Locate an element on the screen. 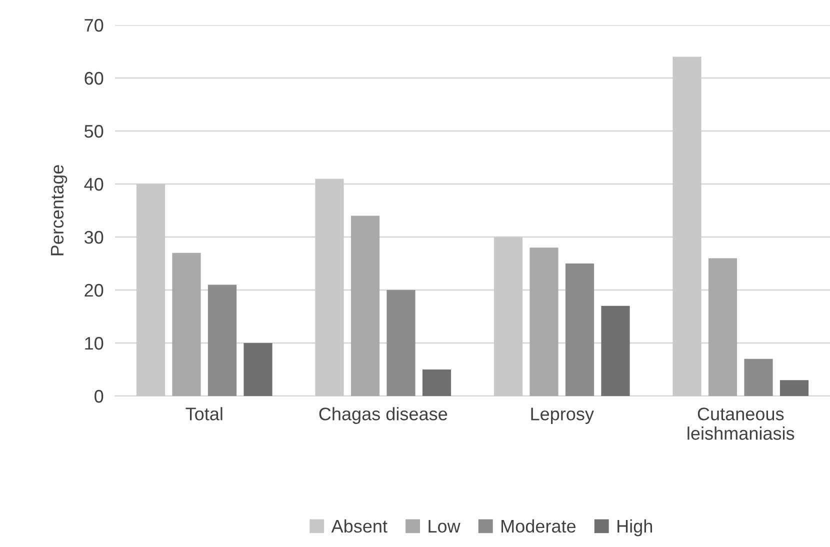 This screenshot has height=547, width=830. y-tick-label: 40 is located at coordinates (94, 184).